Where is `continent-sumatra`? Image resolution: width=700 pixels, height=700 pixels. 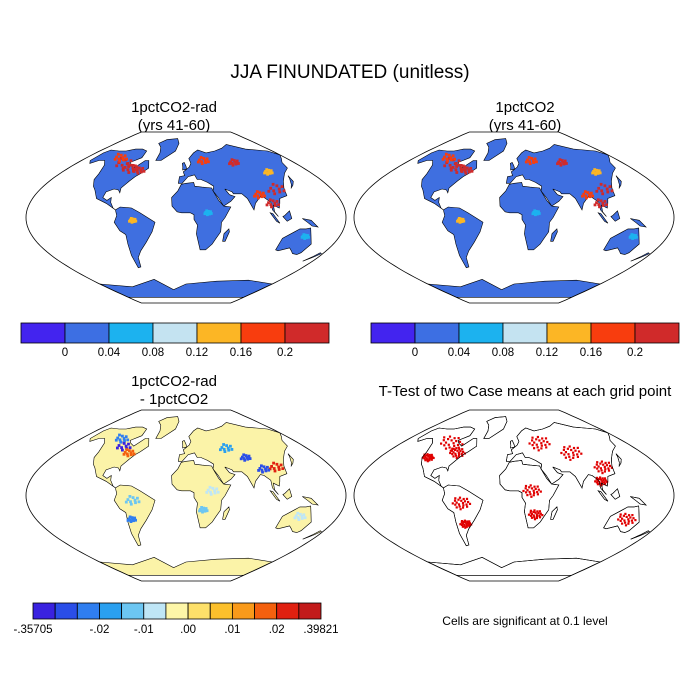 continent-sumatra is located at coordinates (603, 218).